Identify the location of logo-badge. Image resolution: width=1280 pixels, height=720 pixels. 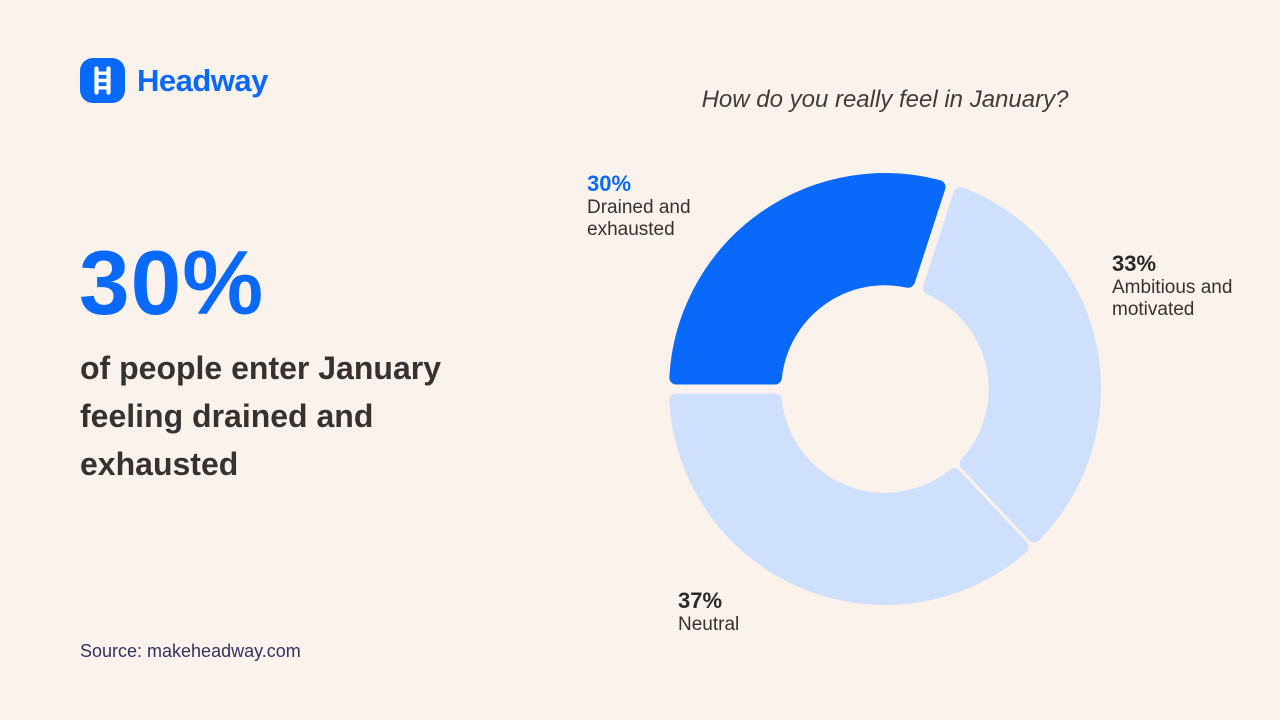
(102, 80).